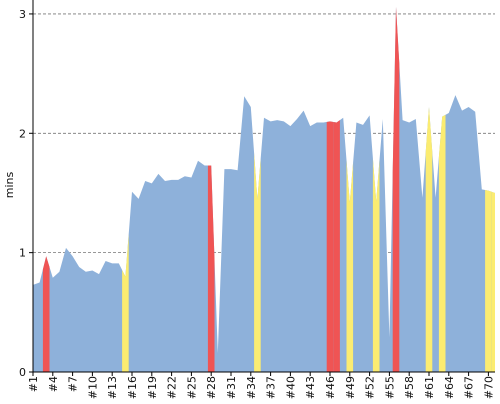  I want to click on x-tick-label: #7, so click(73, 384).